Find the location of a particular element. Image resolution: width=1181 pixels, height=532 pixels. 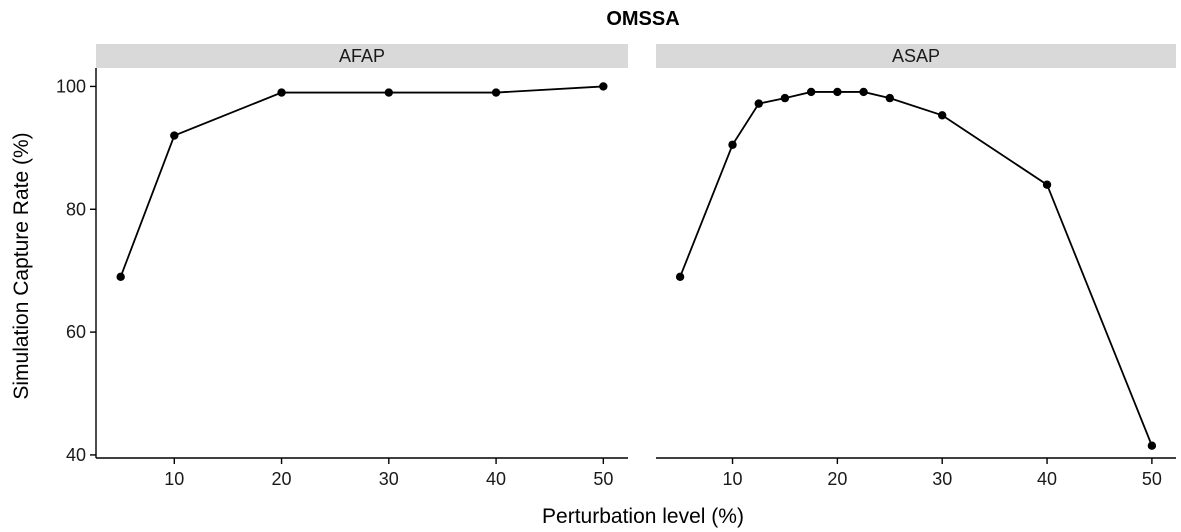

y-tick-label: 60 is located at coordinates (76, 332).